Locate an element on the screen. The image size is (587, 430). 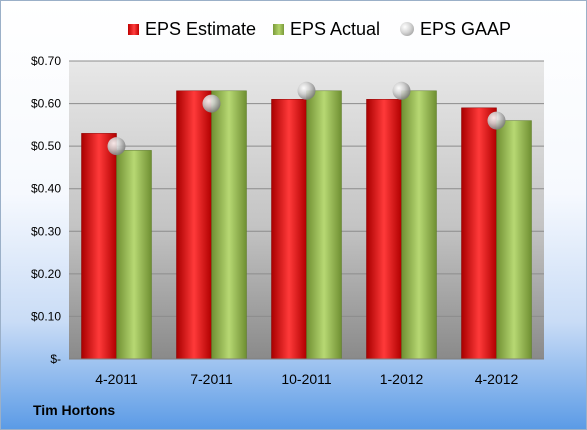
x-tick-label: 7-2011 is located at coordinates (211, 379).